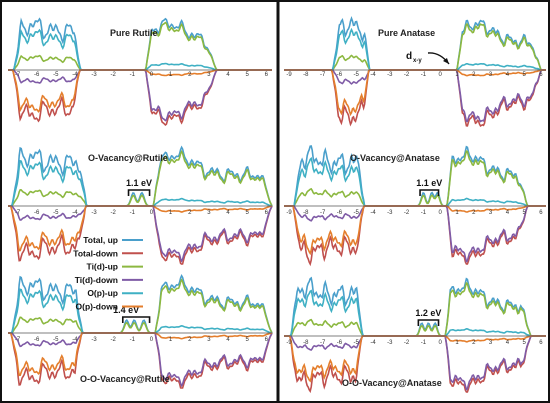 Image resolution: width=550 pixels, height=403 pixels. I want to click on annotation-sub: x-y, so click(417, 61).